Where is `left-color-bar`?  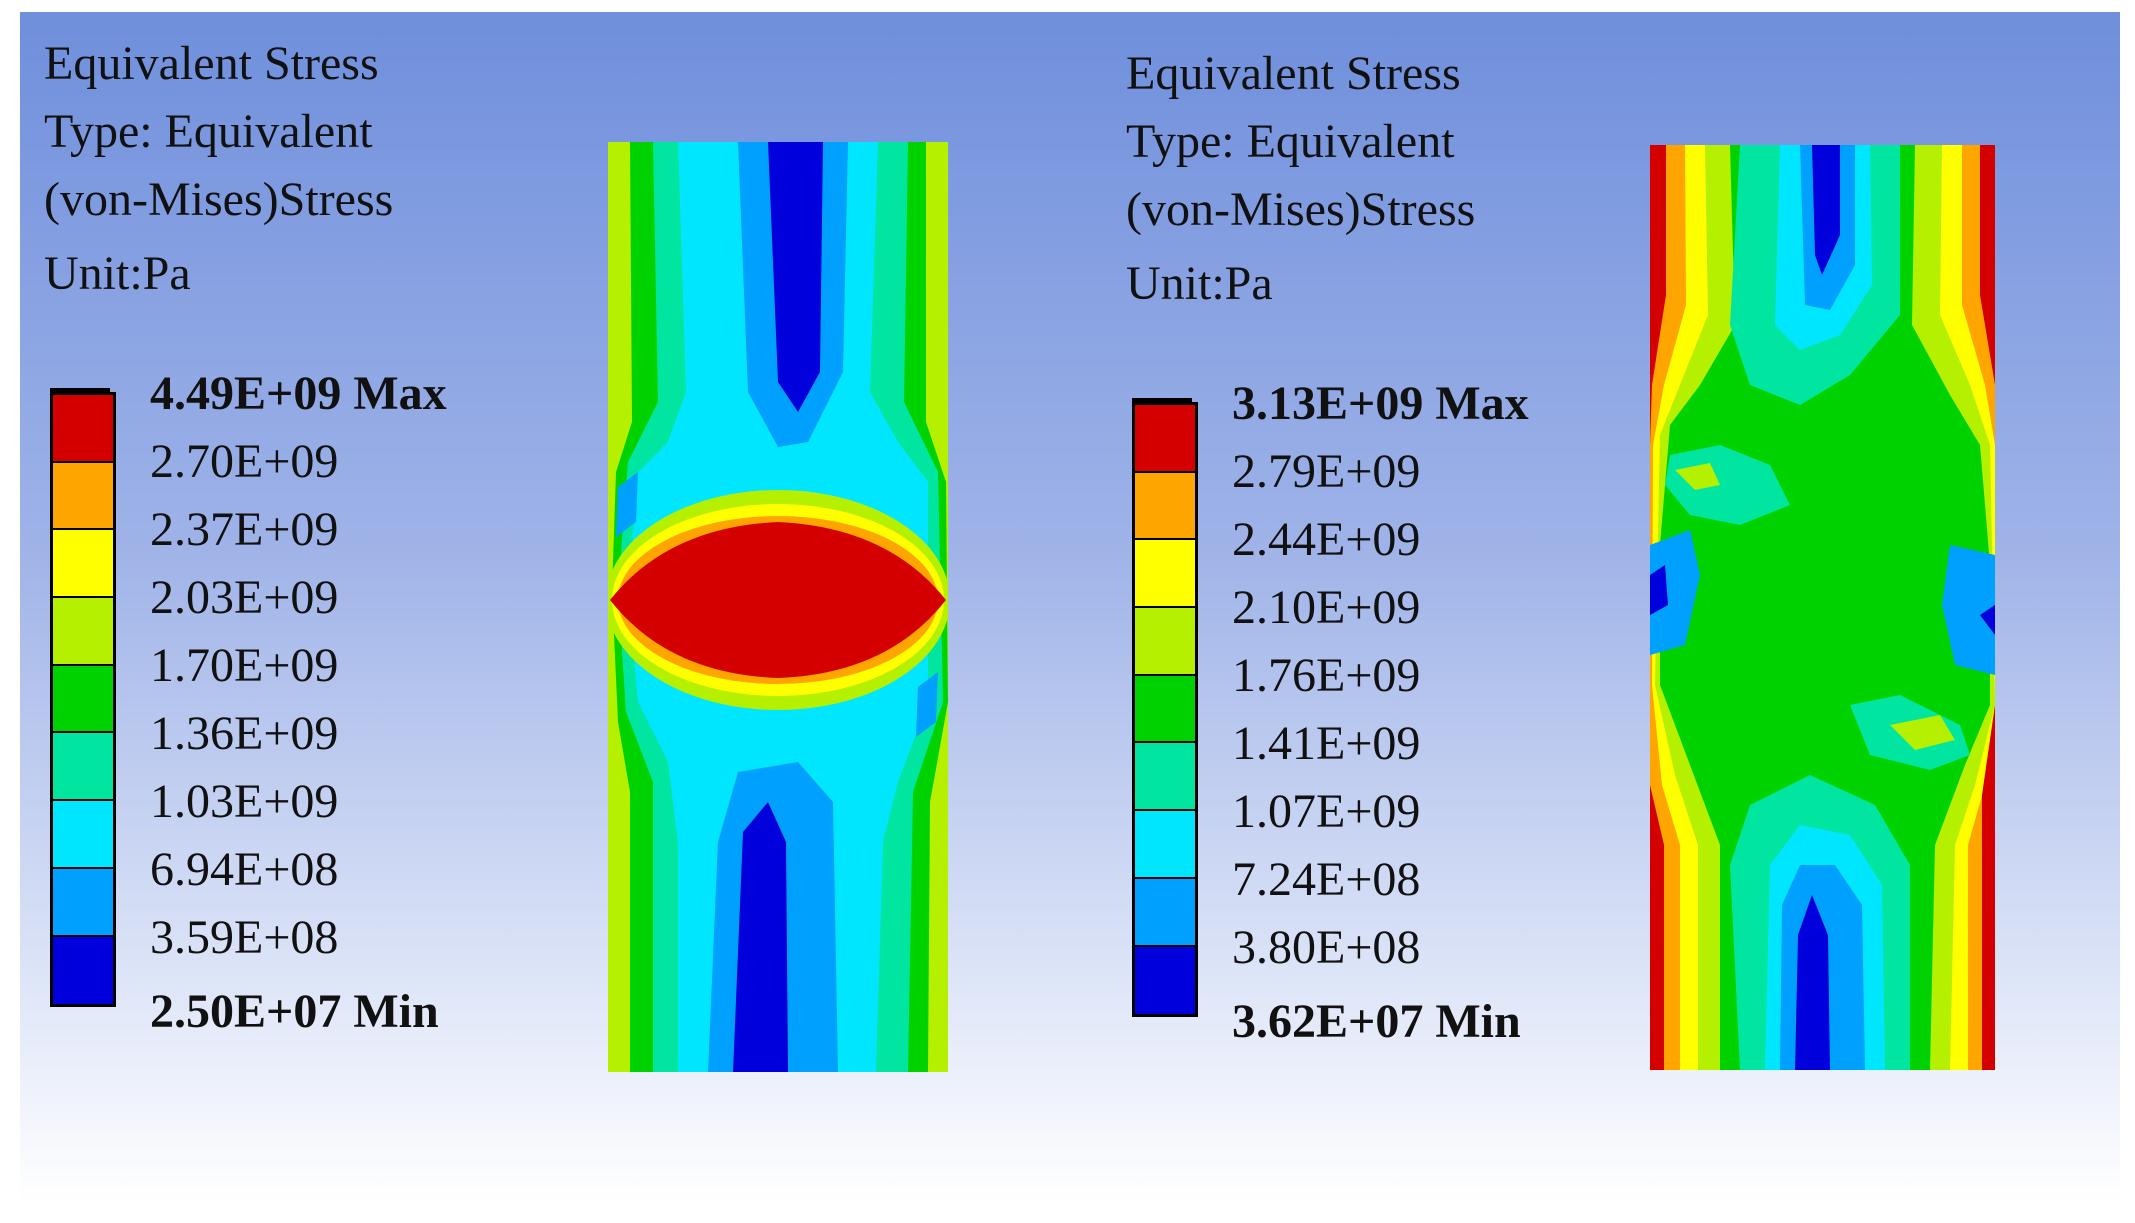 left-color-bar is located at coordinates (83, 700).